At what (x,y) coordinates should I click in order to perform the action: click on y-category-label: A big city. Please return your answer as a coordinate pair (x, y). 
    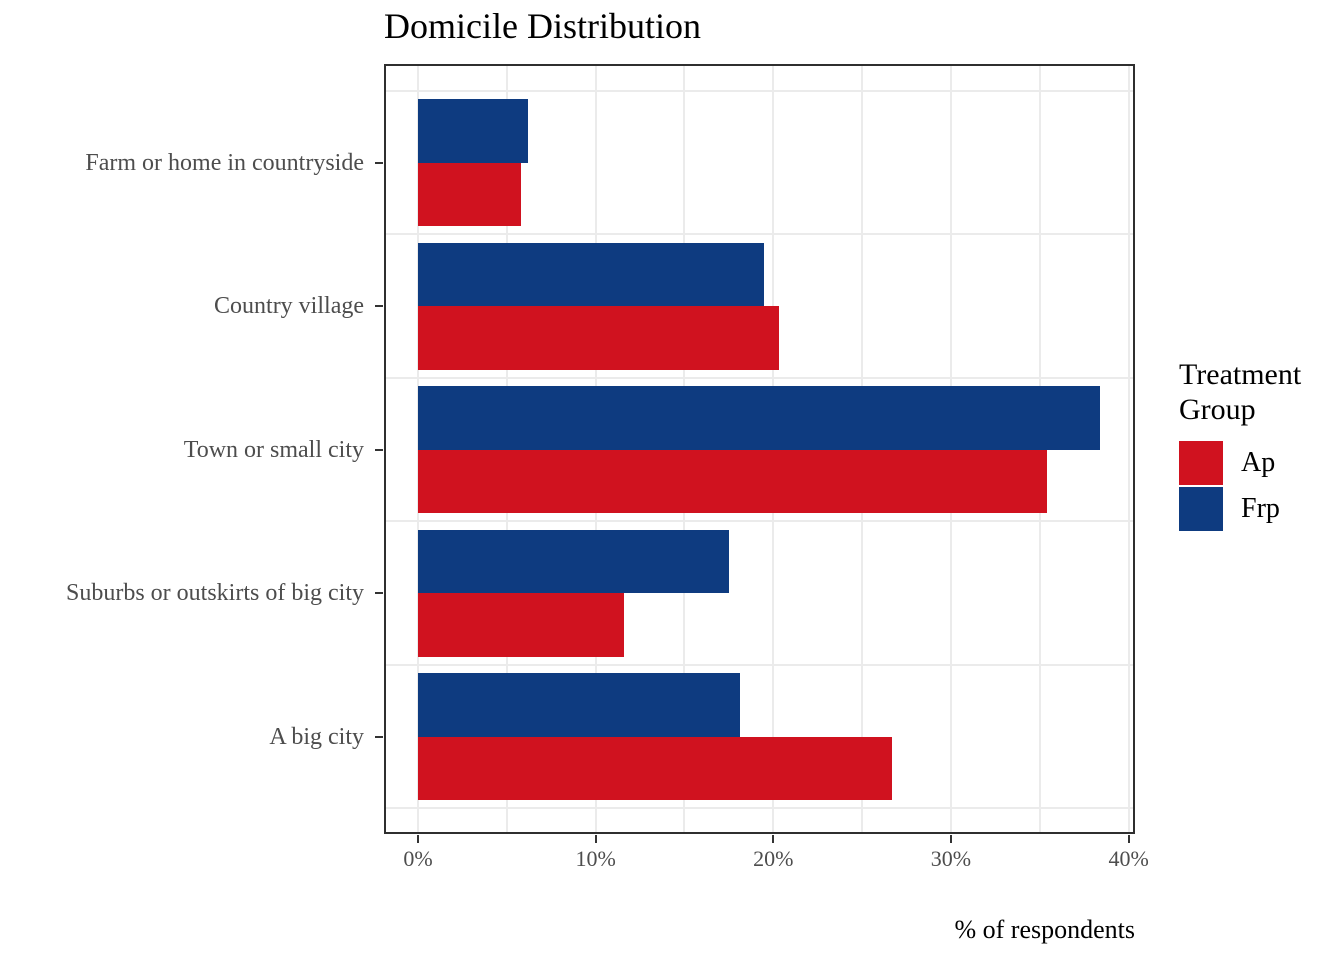
    Looking at the image, I should click on (316, 736).